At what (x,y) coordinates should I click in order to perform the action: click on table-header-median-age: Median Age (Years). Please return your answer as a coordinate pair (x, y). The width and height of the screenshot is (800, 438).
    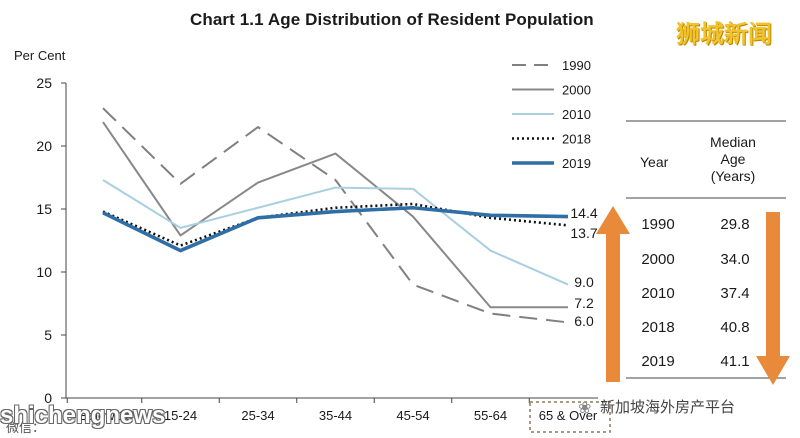
    Looking at the image, I should click on (733, 159).